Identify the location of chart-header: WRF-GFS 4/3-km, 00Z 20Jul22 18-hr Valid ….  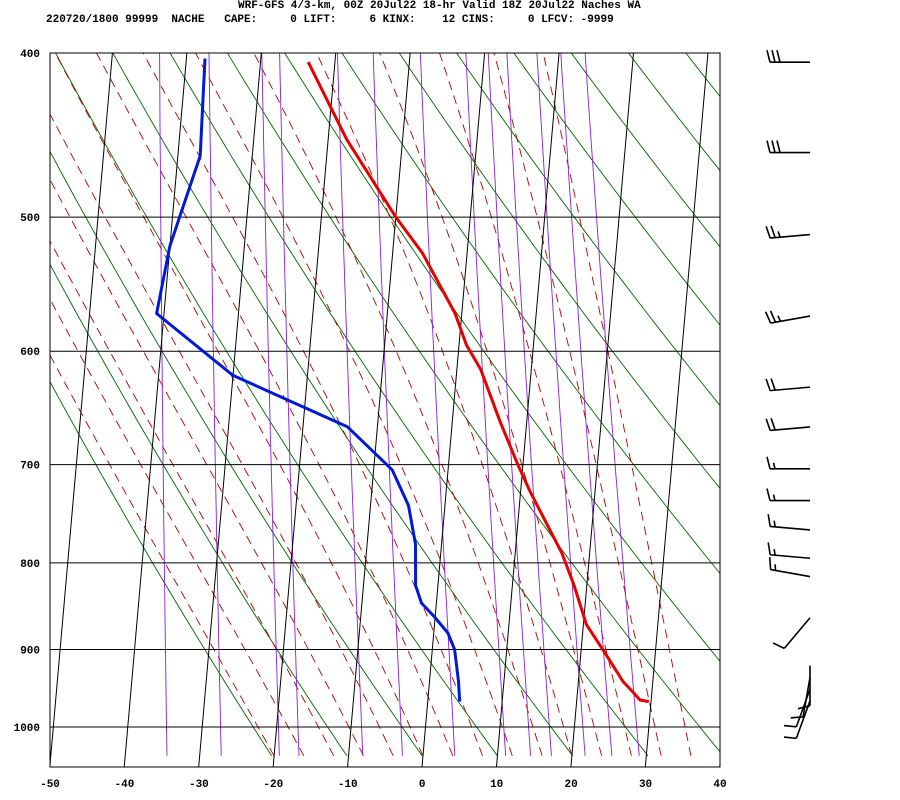
(450, 18).